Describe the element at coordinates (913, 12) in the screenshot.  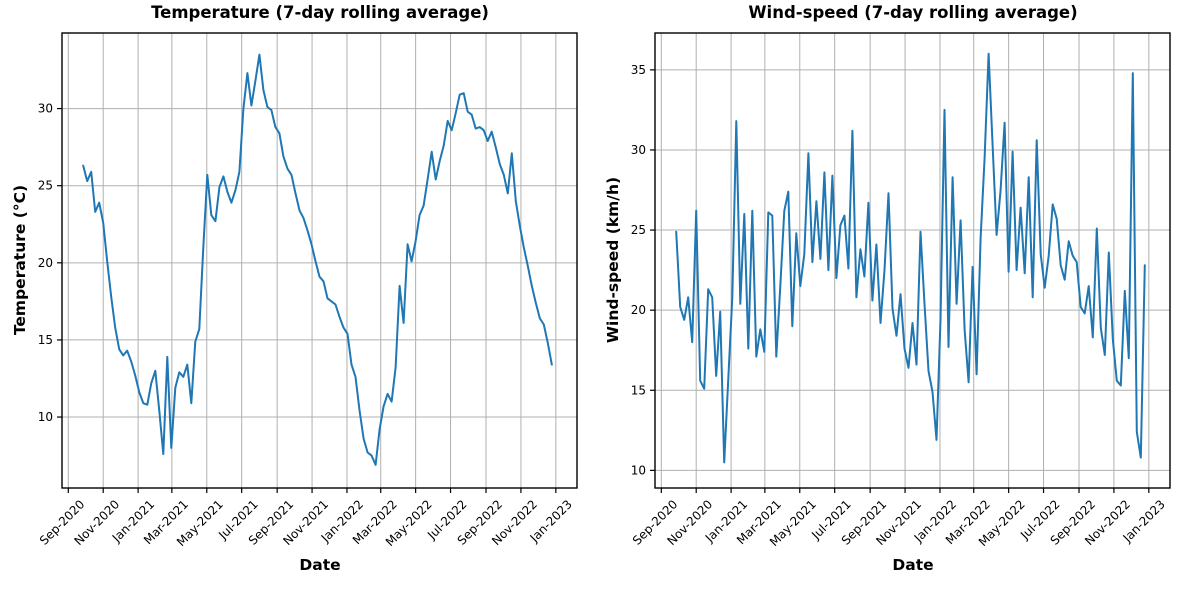
I see `chart-title: Wind-speed (7-day rolling average)` at that location.